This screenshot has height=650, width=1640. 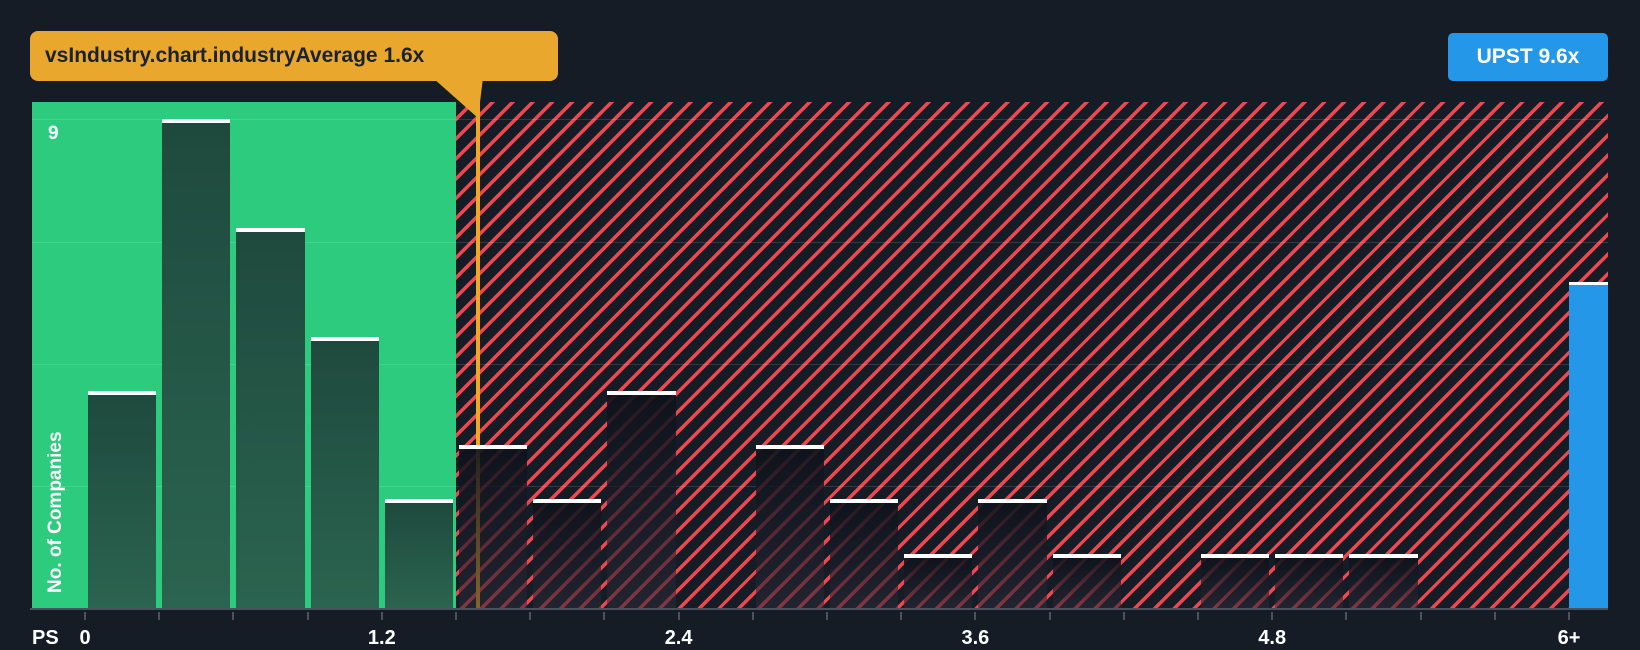 I want to click on x-axis, so click(x=819, y=609).